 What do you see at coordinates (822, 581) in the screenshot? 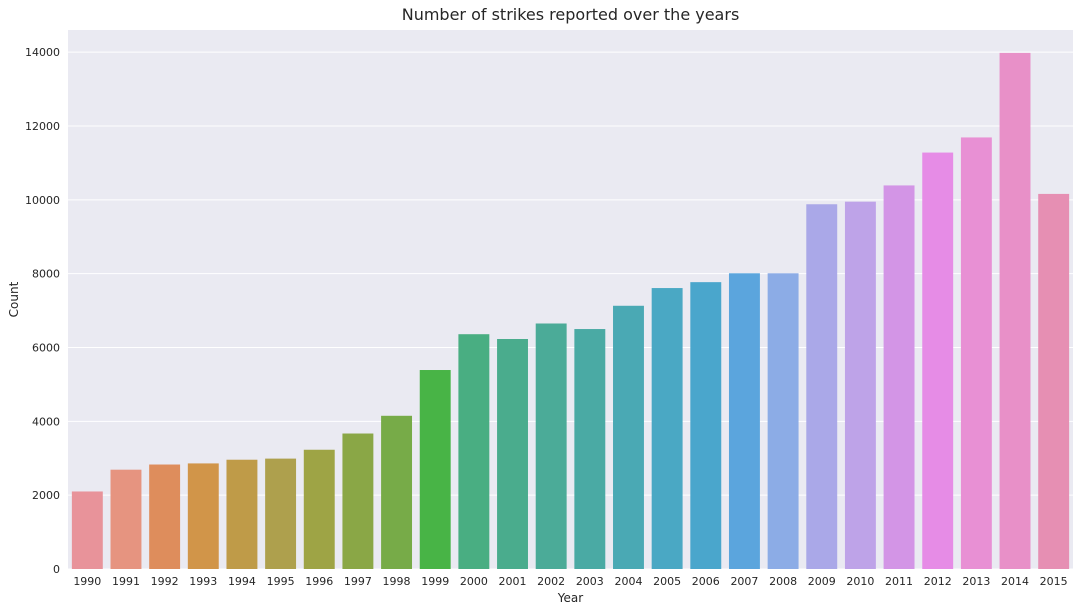
I see `x-tick-label: 2009` at bounding box center [822, 581].